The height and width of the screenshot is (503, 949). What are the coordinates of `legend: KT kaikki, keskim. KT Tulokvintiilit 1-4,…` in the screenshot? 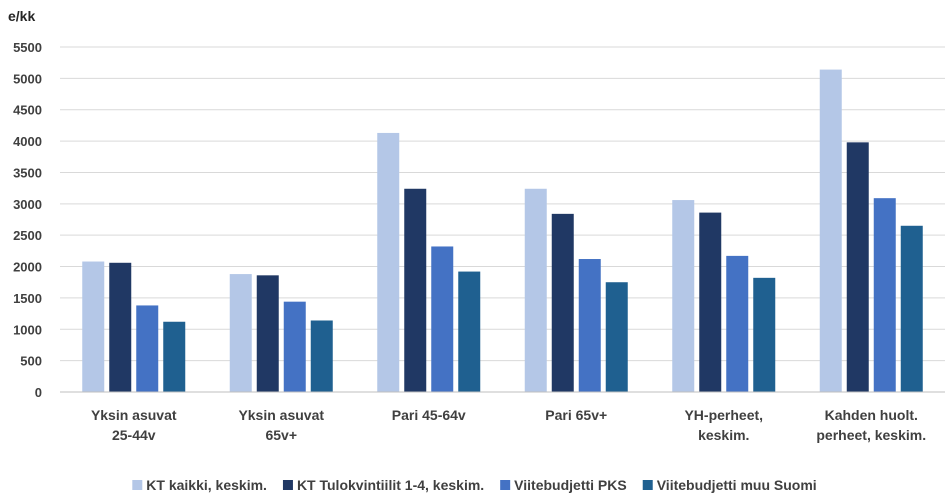 It's located at (474, 485).